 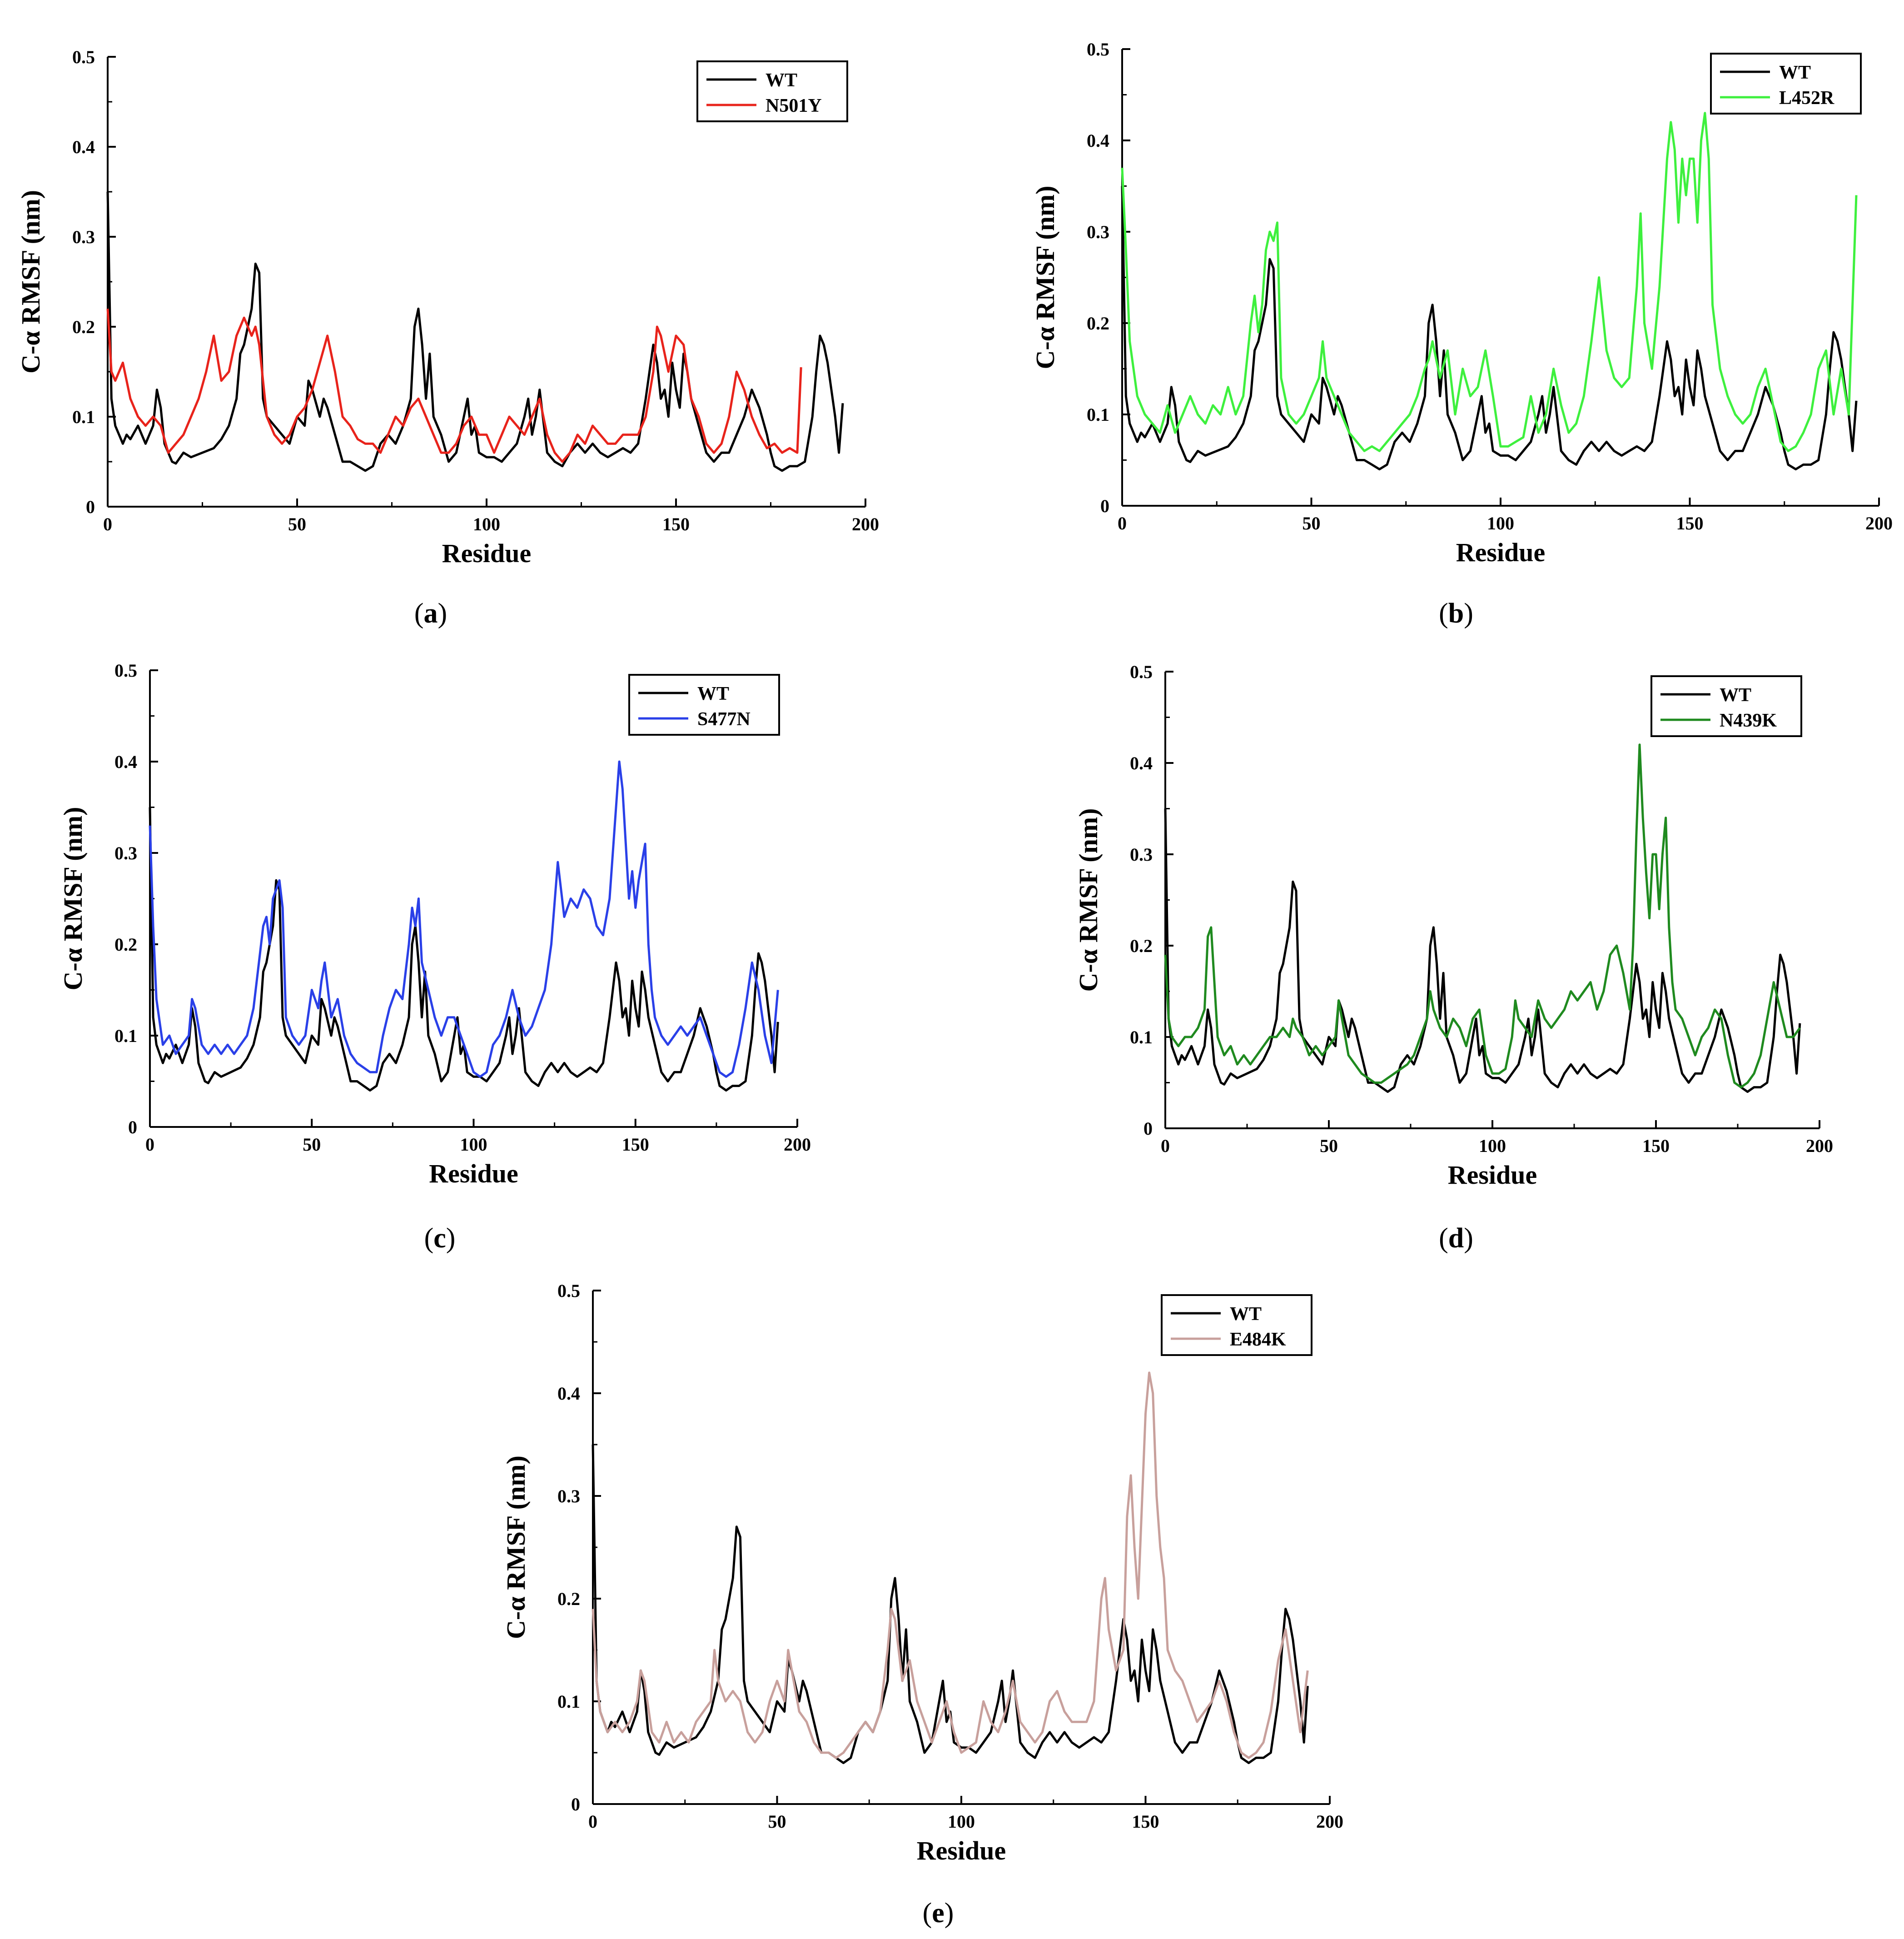 I want to click on panel-caption: (a), so click(x=430, y=613).